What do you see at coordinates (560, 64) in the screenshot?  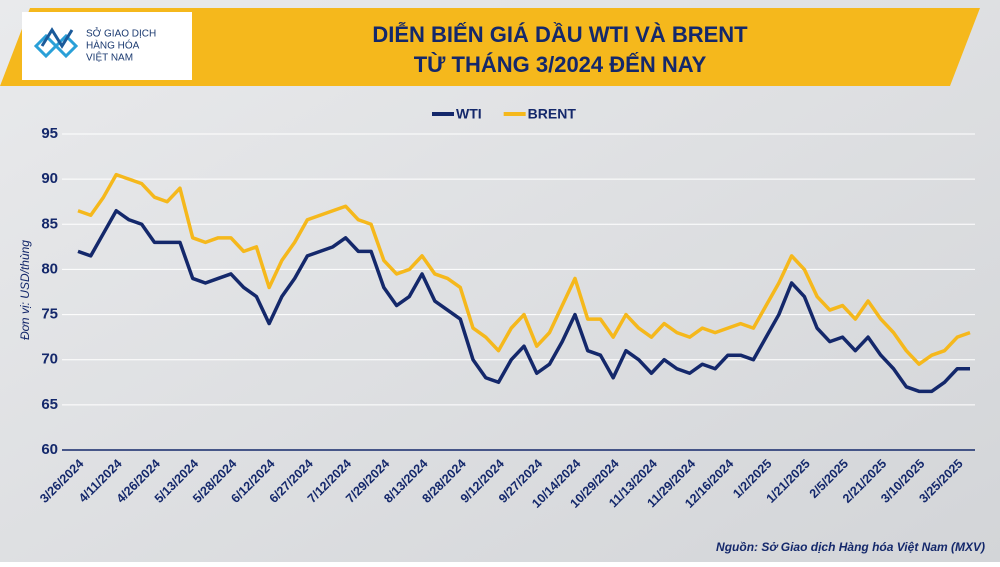 I see `chart-subtitle: TỪ THÁNG 3/2024 ĐẾN NAY` at bounding box center [560, 64].